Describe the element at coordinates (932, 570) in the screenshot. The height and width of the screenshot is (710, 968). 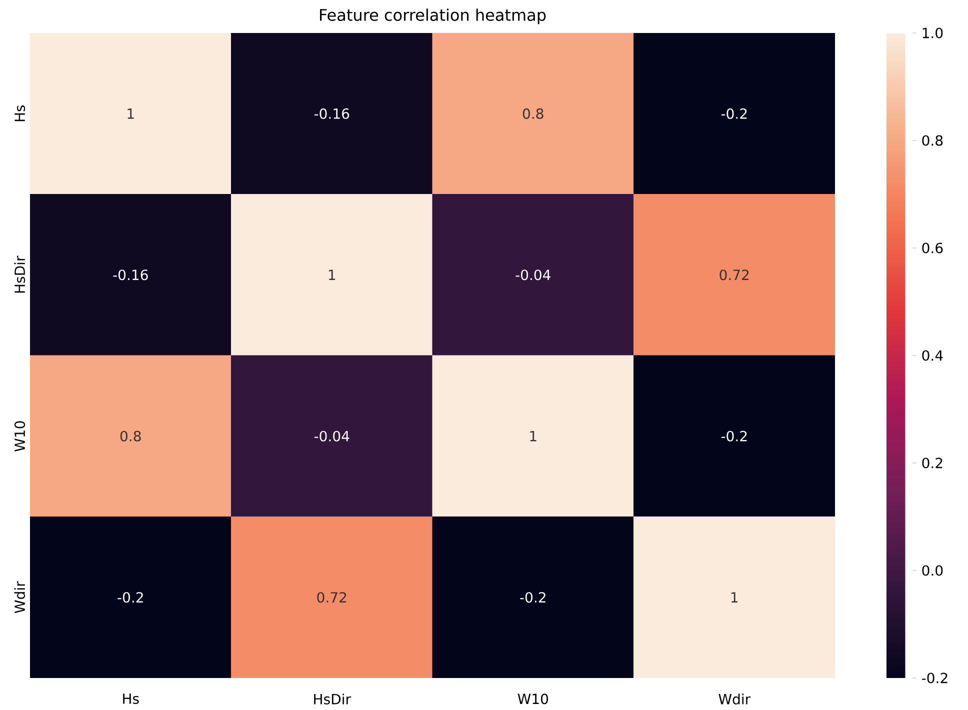
I see `color-bar-label: 0.0` at that location.